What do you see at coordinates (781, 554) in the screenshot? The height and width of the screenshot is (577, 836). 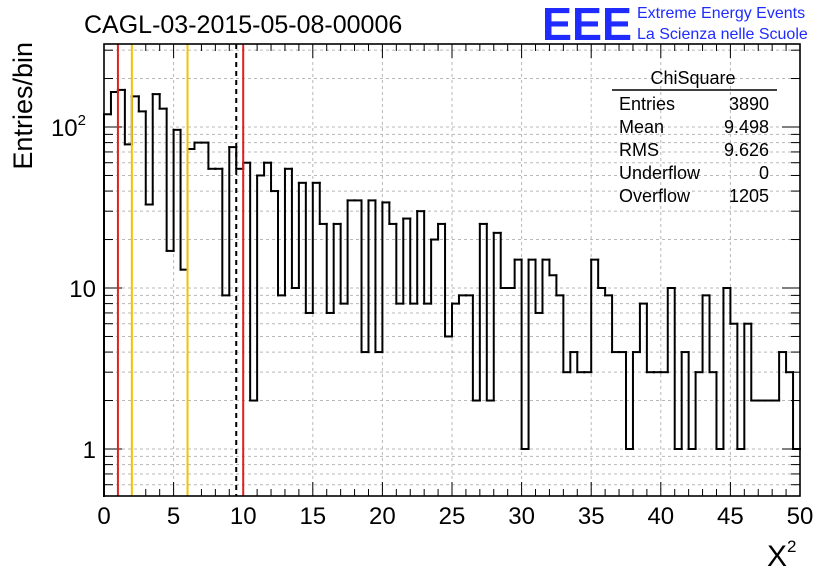 I see `x-axis-label: X2` at bounding box center [781, 554].